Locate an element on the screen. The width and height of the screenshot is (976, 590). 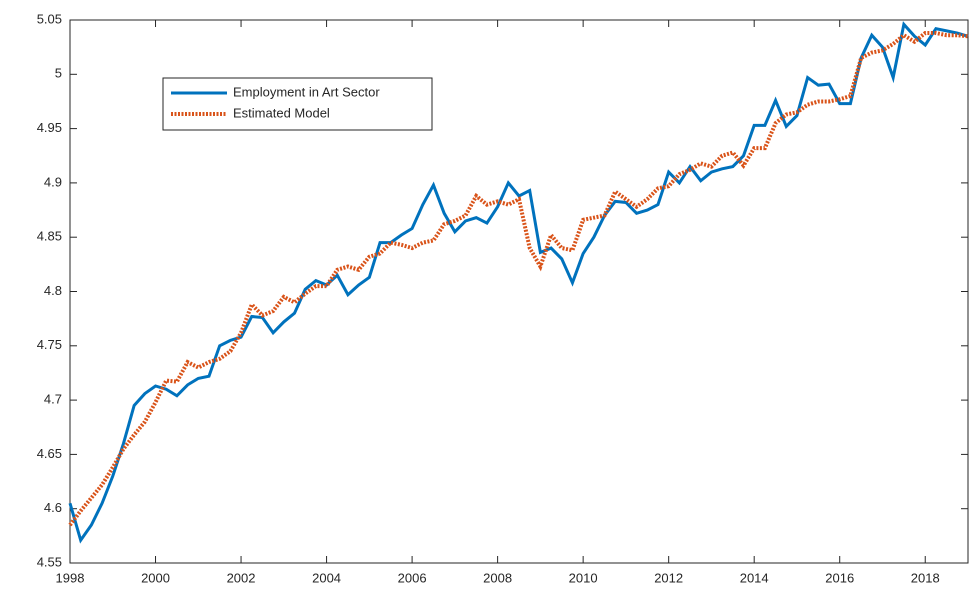
y-tick-label: 4.6 is located at coordinates (53, 507).